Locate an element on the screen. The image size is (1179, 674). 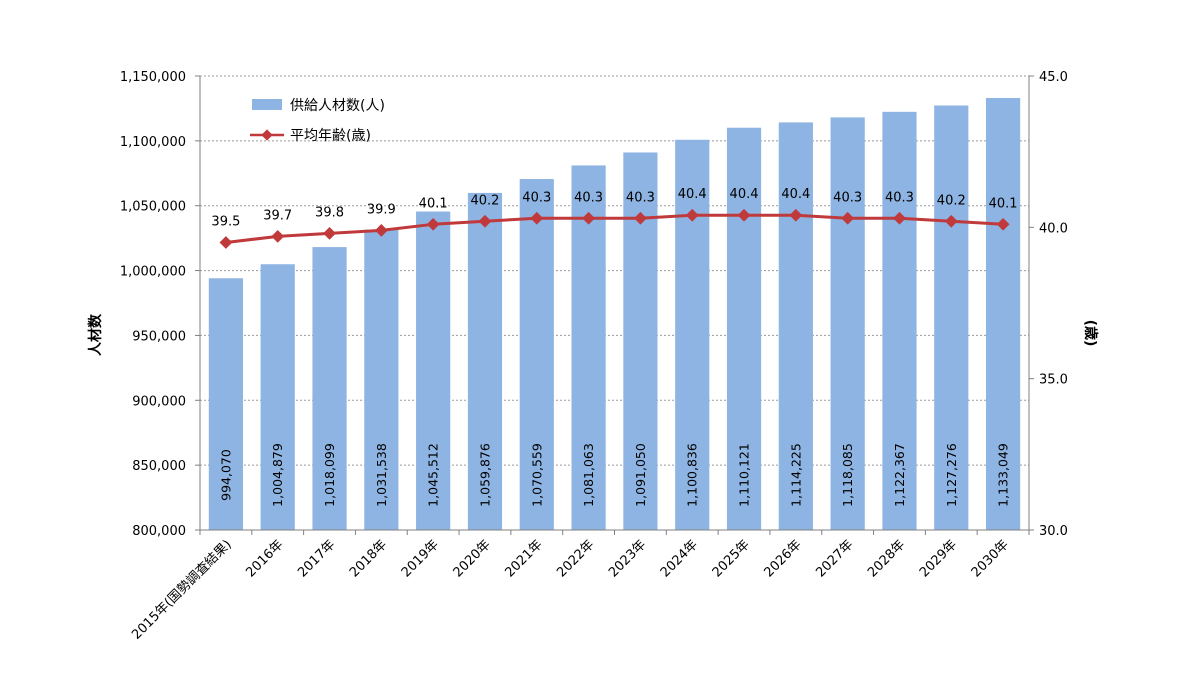
avg-age-line is located at coordinates (614, 228).